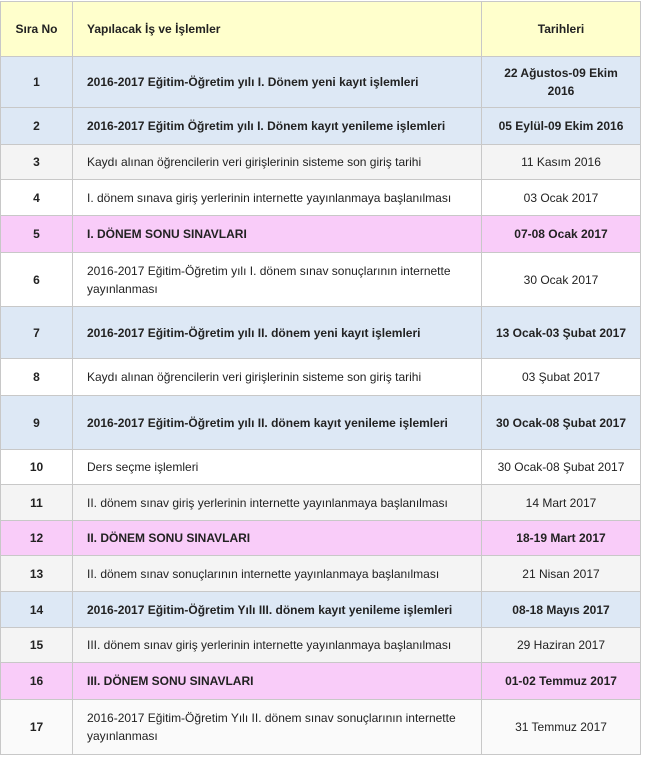 Image resolution: width=648 pixels, height=764 pixels. Describe the element at coordinates (561, 377) in the screenshot. I see `date-cell: 03 Şubat 2017` at that location.